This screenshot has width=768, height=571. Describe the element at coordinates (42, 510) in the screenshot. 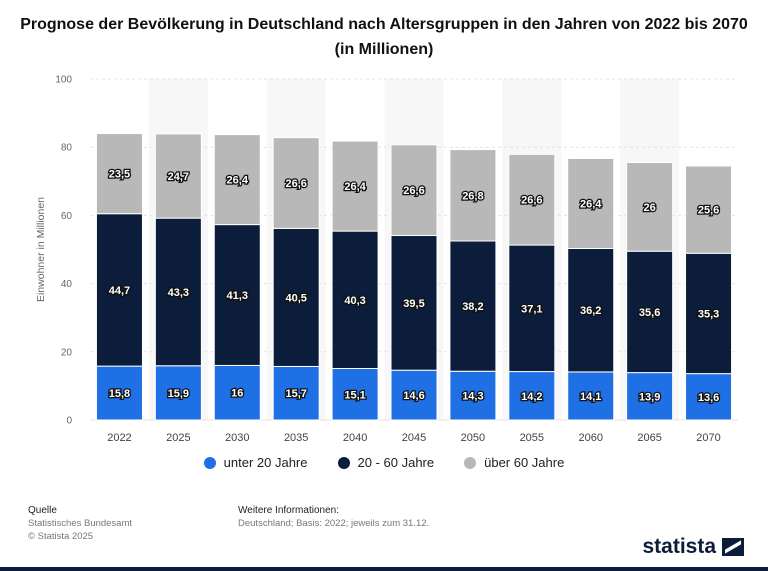

I see `source-heading: Quelle` at that location.